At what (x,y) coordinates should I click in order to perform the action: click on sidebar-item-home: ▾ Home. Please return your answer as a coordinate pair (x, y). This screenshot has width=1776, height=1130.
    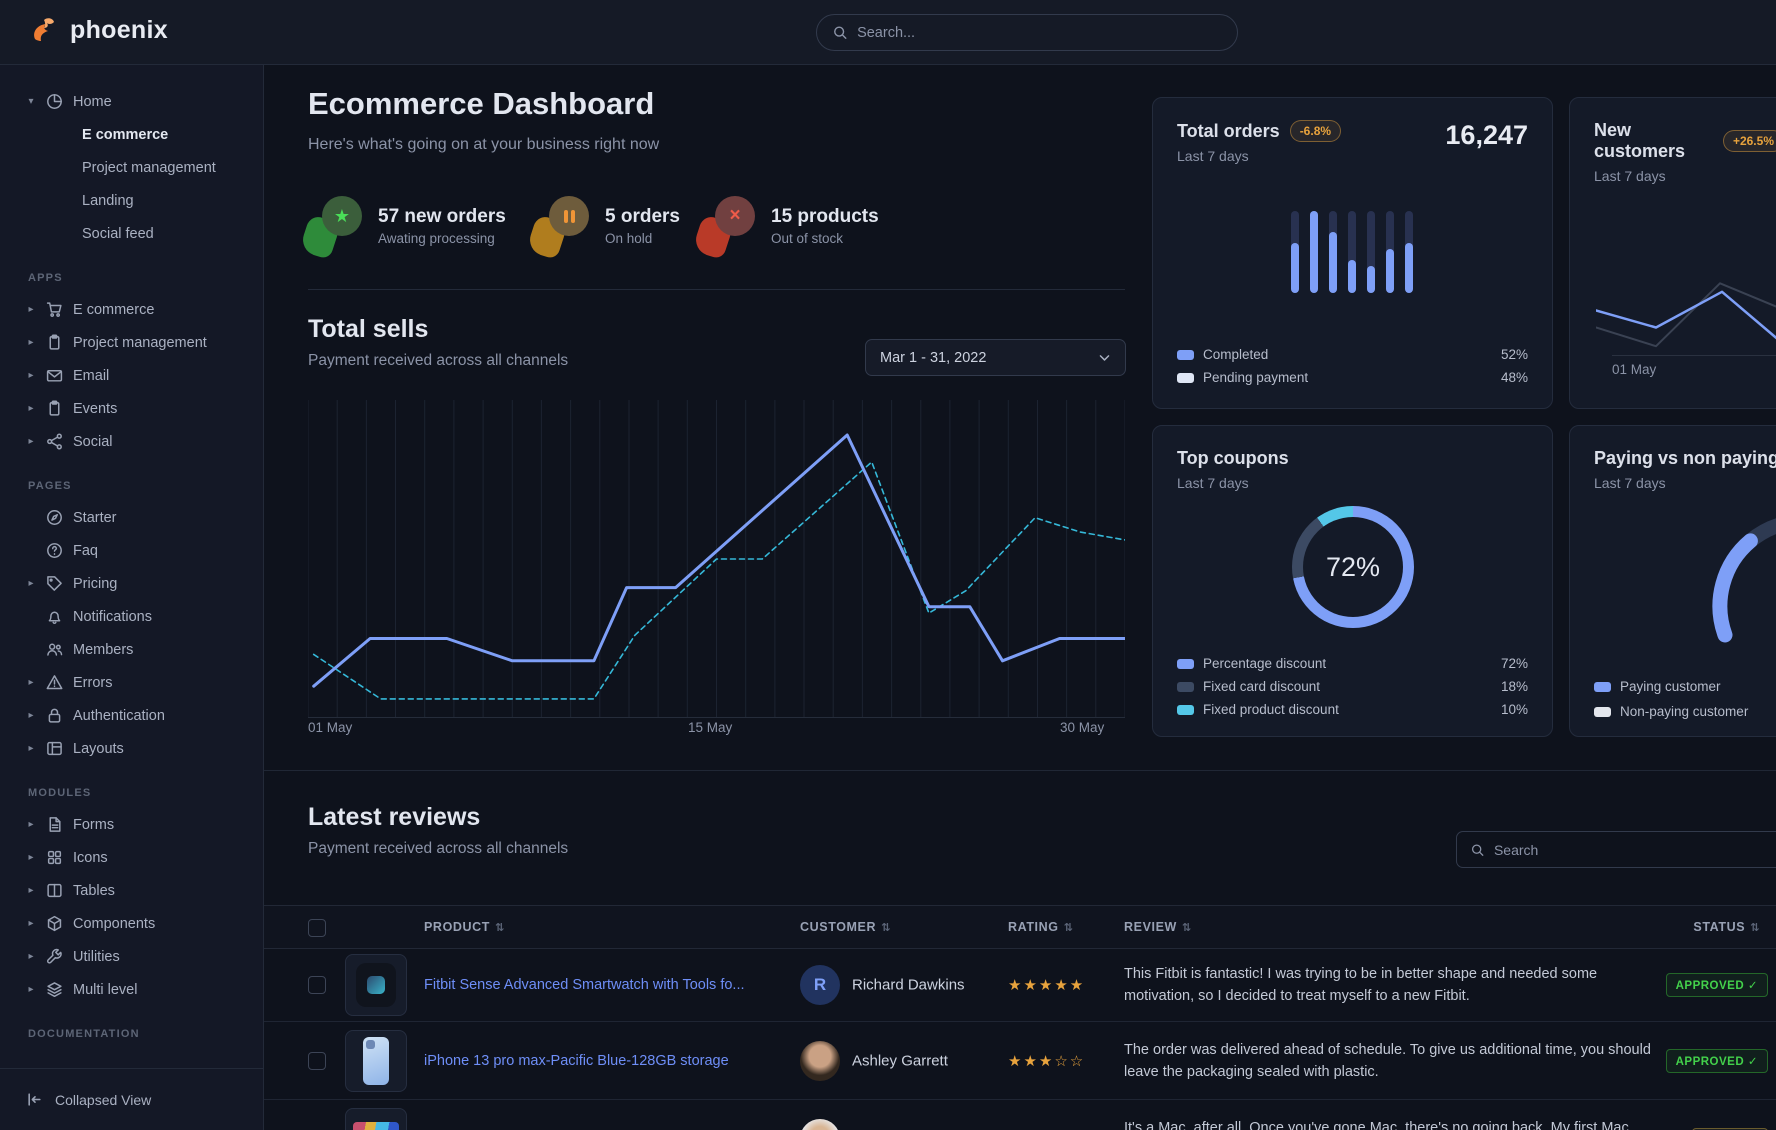
    Looking at the image, I should click on (131, 101).